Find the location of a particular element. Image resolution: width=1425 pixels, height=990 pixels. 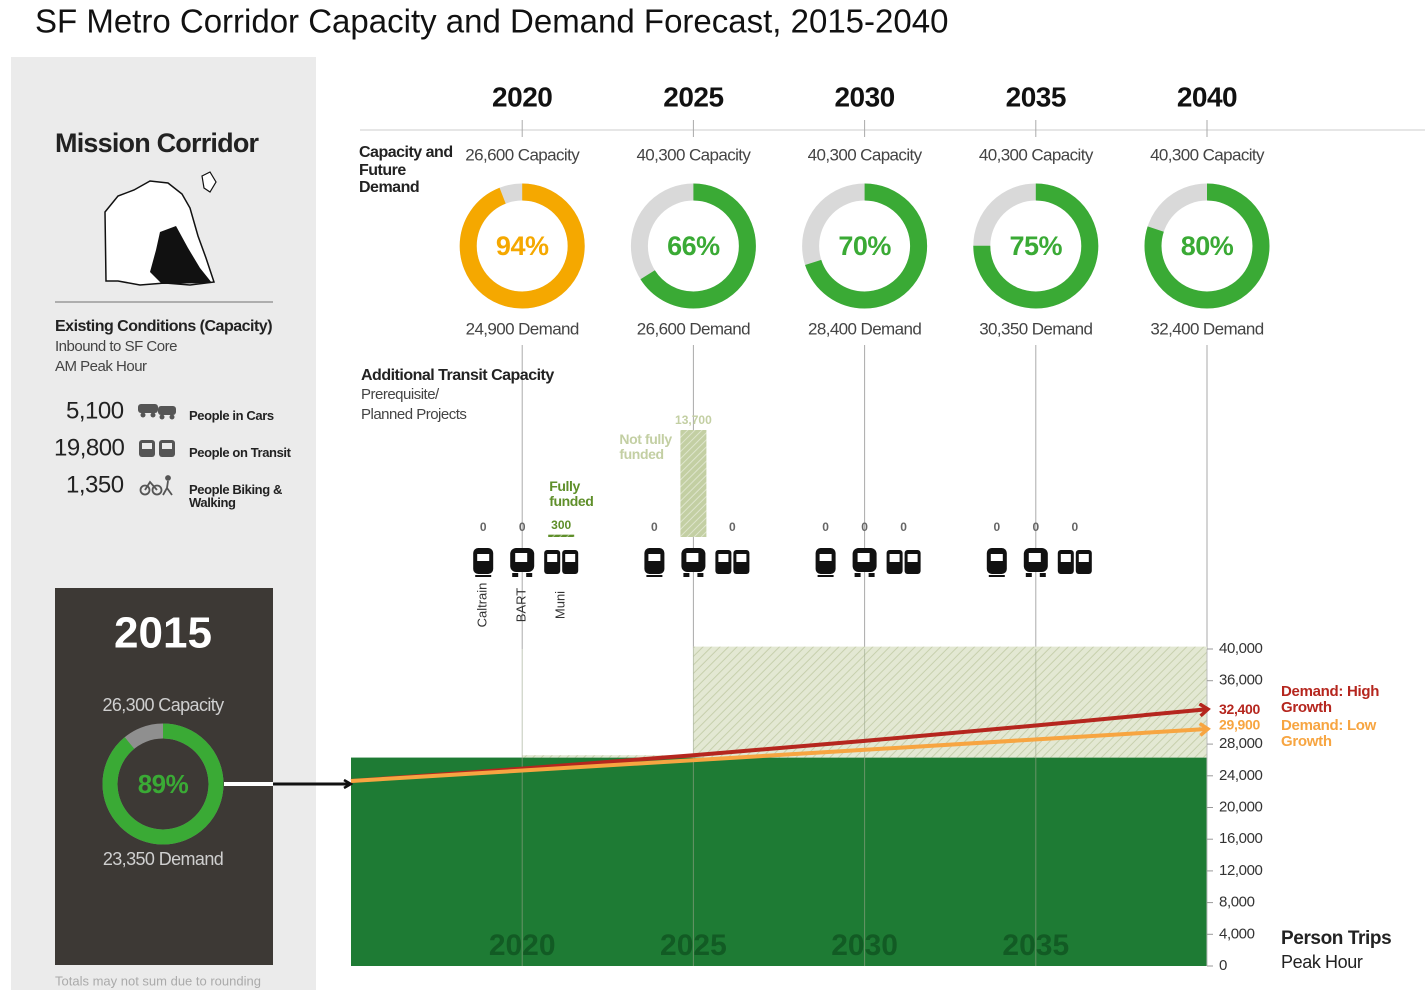

y-tick-label: 20,000 is located at coordinates (1241, 806).